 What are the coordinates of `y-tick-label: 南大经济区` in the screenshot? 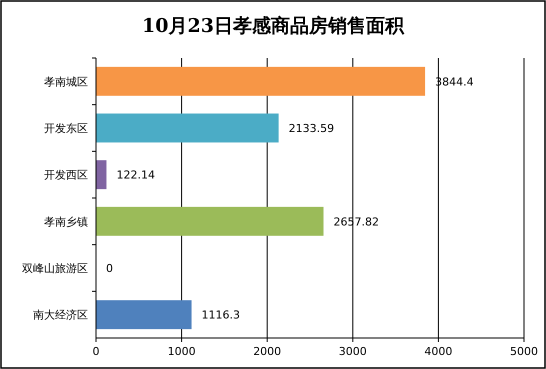 It's located at (60, 315).